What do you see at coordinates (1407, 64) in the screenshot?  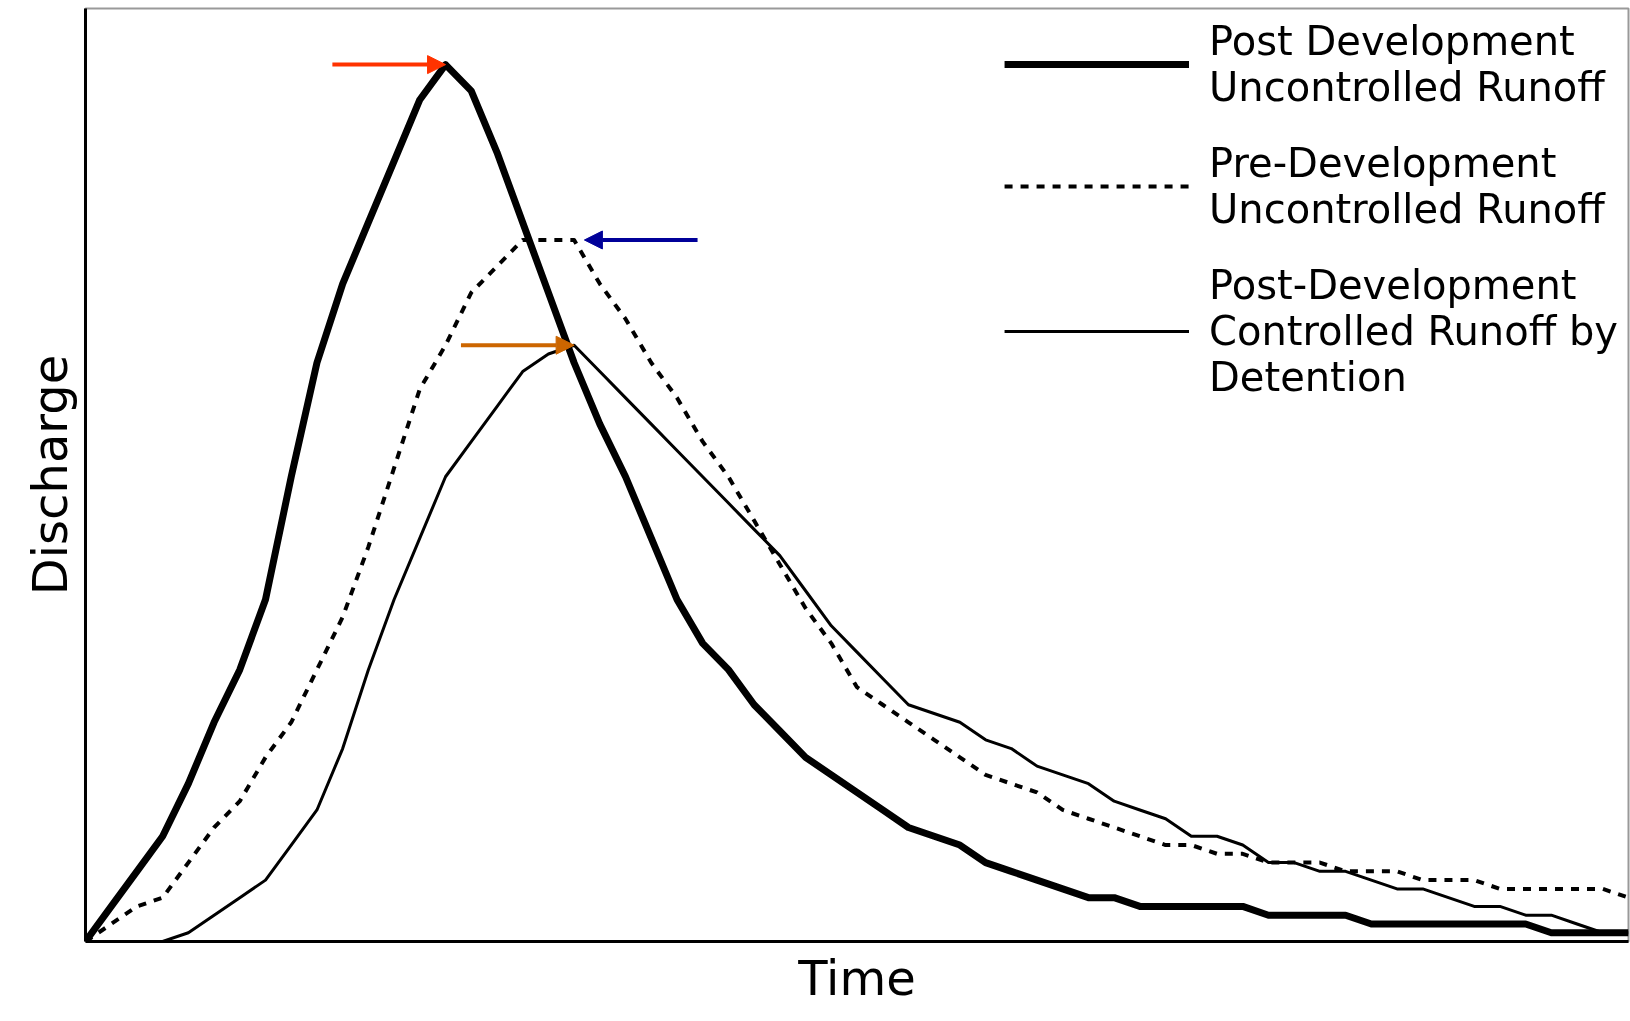 I see `legend-label: Post Development Uncontrolled Runoff` at bounding box center [1407, 64].